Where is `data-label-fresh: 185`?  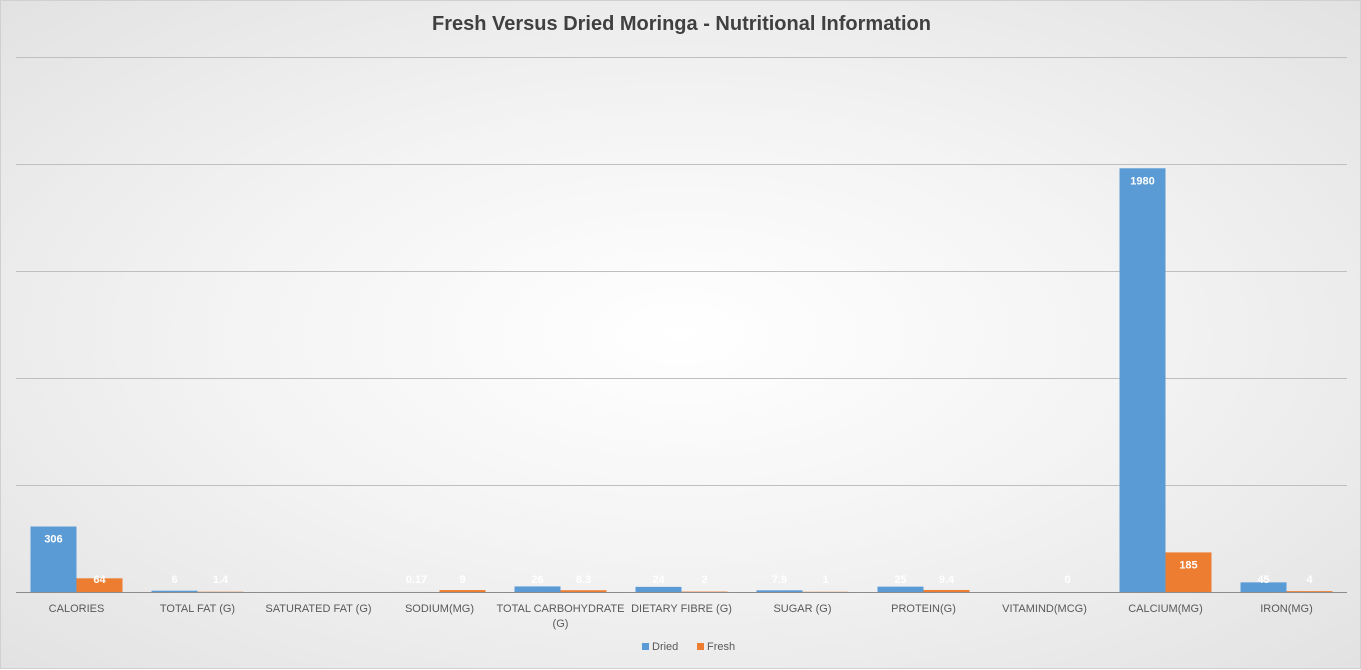 data-label-fresh: 185 is located at coordinates (1188, 565).